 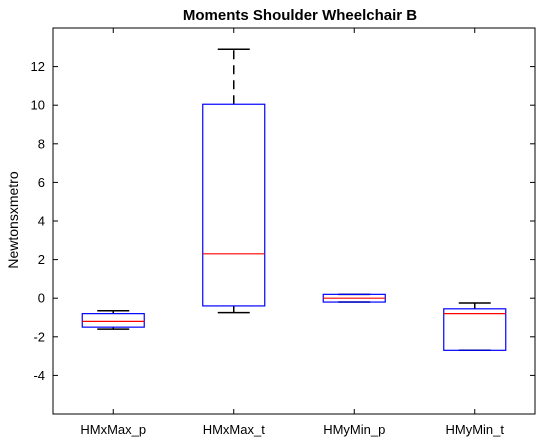 I want to click on y-axis-label: Newtonsxmetro, so click(x=13, y=219).